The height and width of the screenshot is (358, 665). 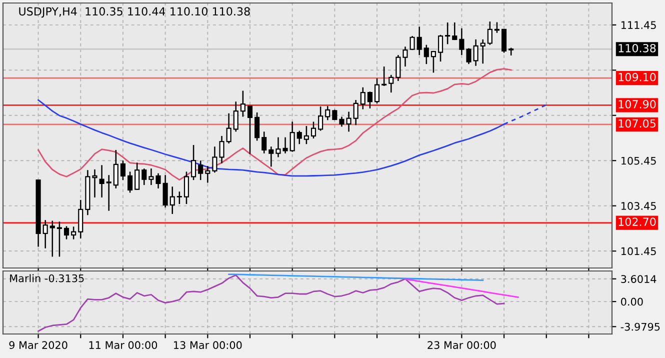 What do you see at coordinates (208, 345) in the screenshot?
I see `x-tick-label: 13 Mar 00:00` at bounding box center [208, 345].